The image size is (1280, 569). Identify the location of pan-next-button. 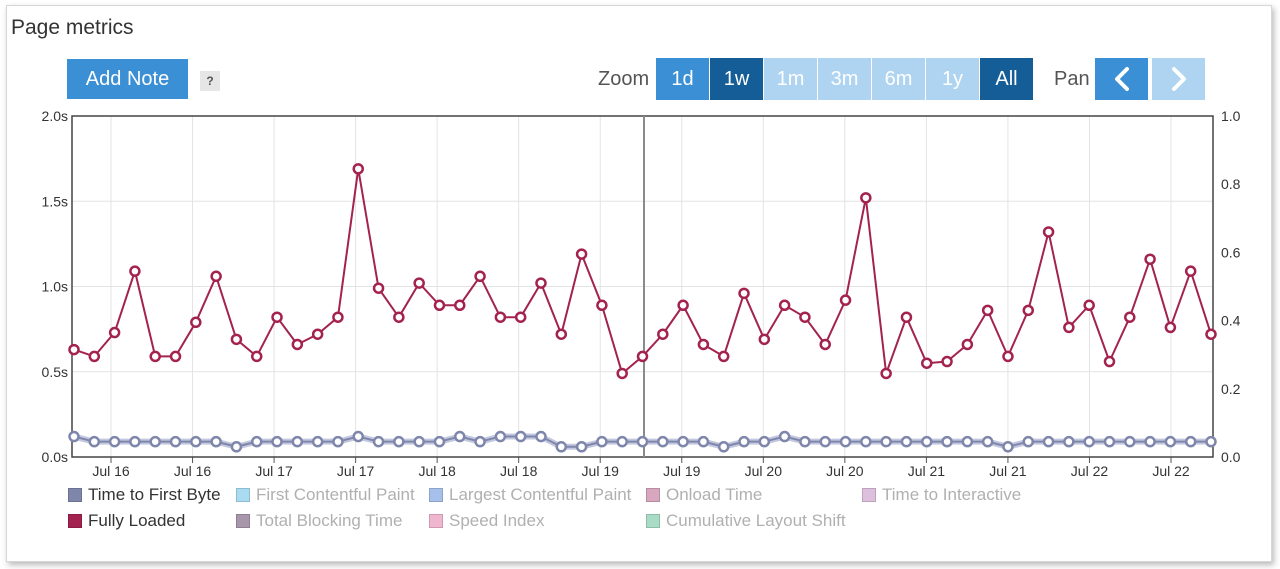
(1178, 79).